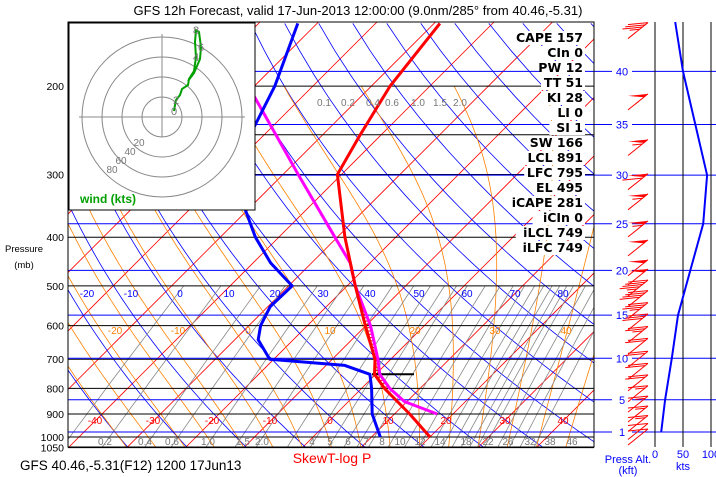 The height and width of the screenshot is (477, 716). I want to click on height-tick-label: 15, so click(622, 316).